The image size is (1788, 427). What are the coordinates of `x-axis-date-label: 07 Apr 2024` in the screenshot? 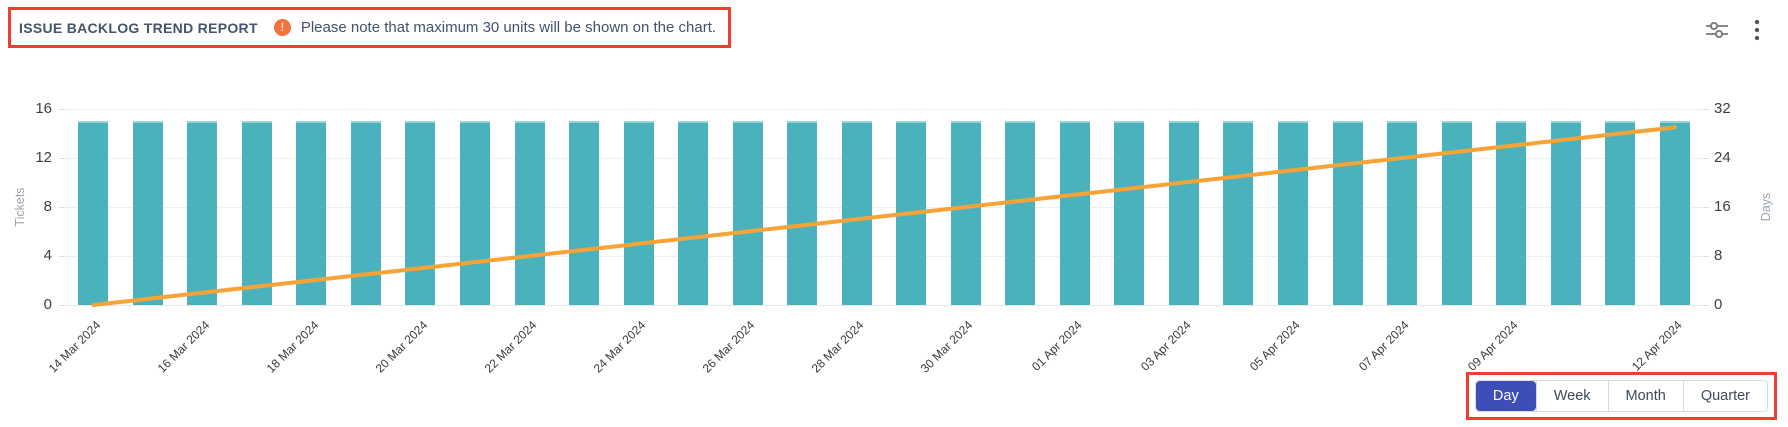 It's located at (1384, 346).